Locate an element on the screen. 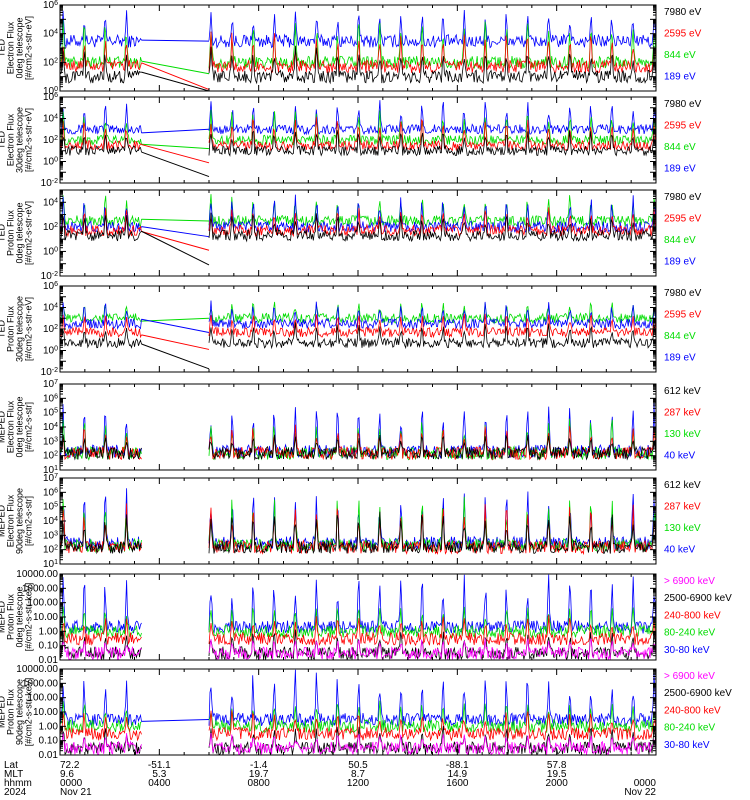 The width and height of the screenshot is (750, 800). y-tick-label: 10³ is located at coordinates (50, 536).